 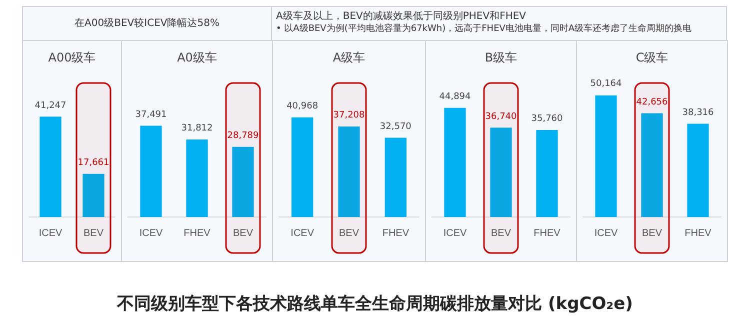 What do you see at coordinates (349, 115) in the screenshot?
I see `data-label: 37,208` at bounding box center [349, 115].